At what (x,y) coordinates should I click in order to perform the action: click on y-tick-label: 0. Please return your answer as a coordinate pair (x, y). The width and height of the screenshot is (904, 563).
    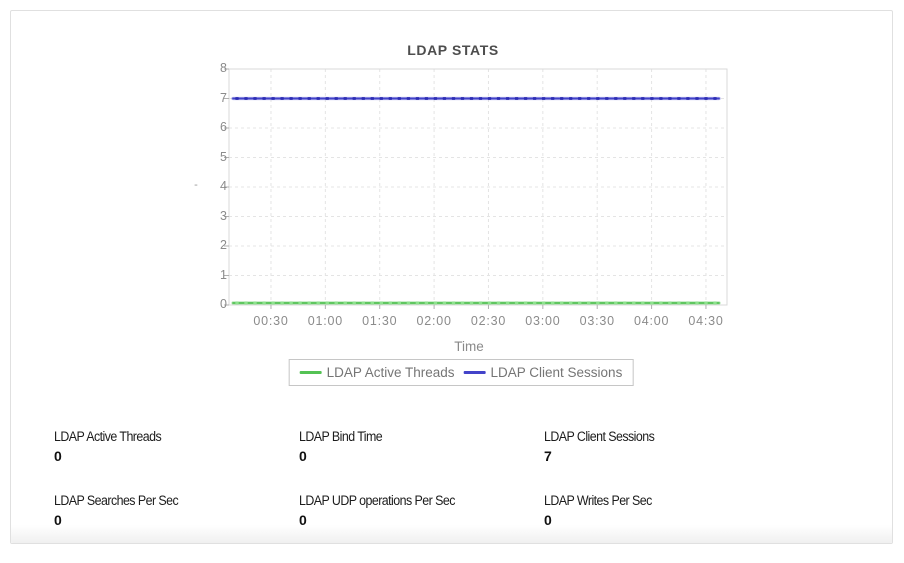
    Looking at the image, I should click on (223, 304).